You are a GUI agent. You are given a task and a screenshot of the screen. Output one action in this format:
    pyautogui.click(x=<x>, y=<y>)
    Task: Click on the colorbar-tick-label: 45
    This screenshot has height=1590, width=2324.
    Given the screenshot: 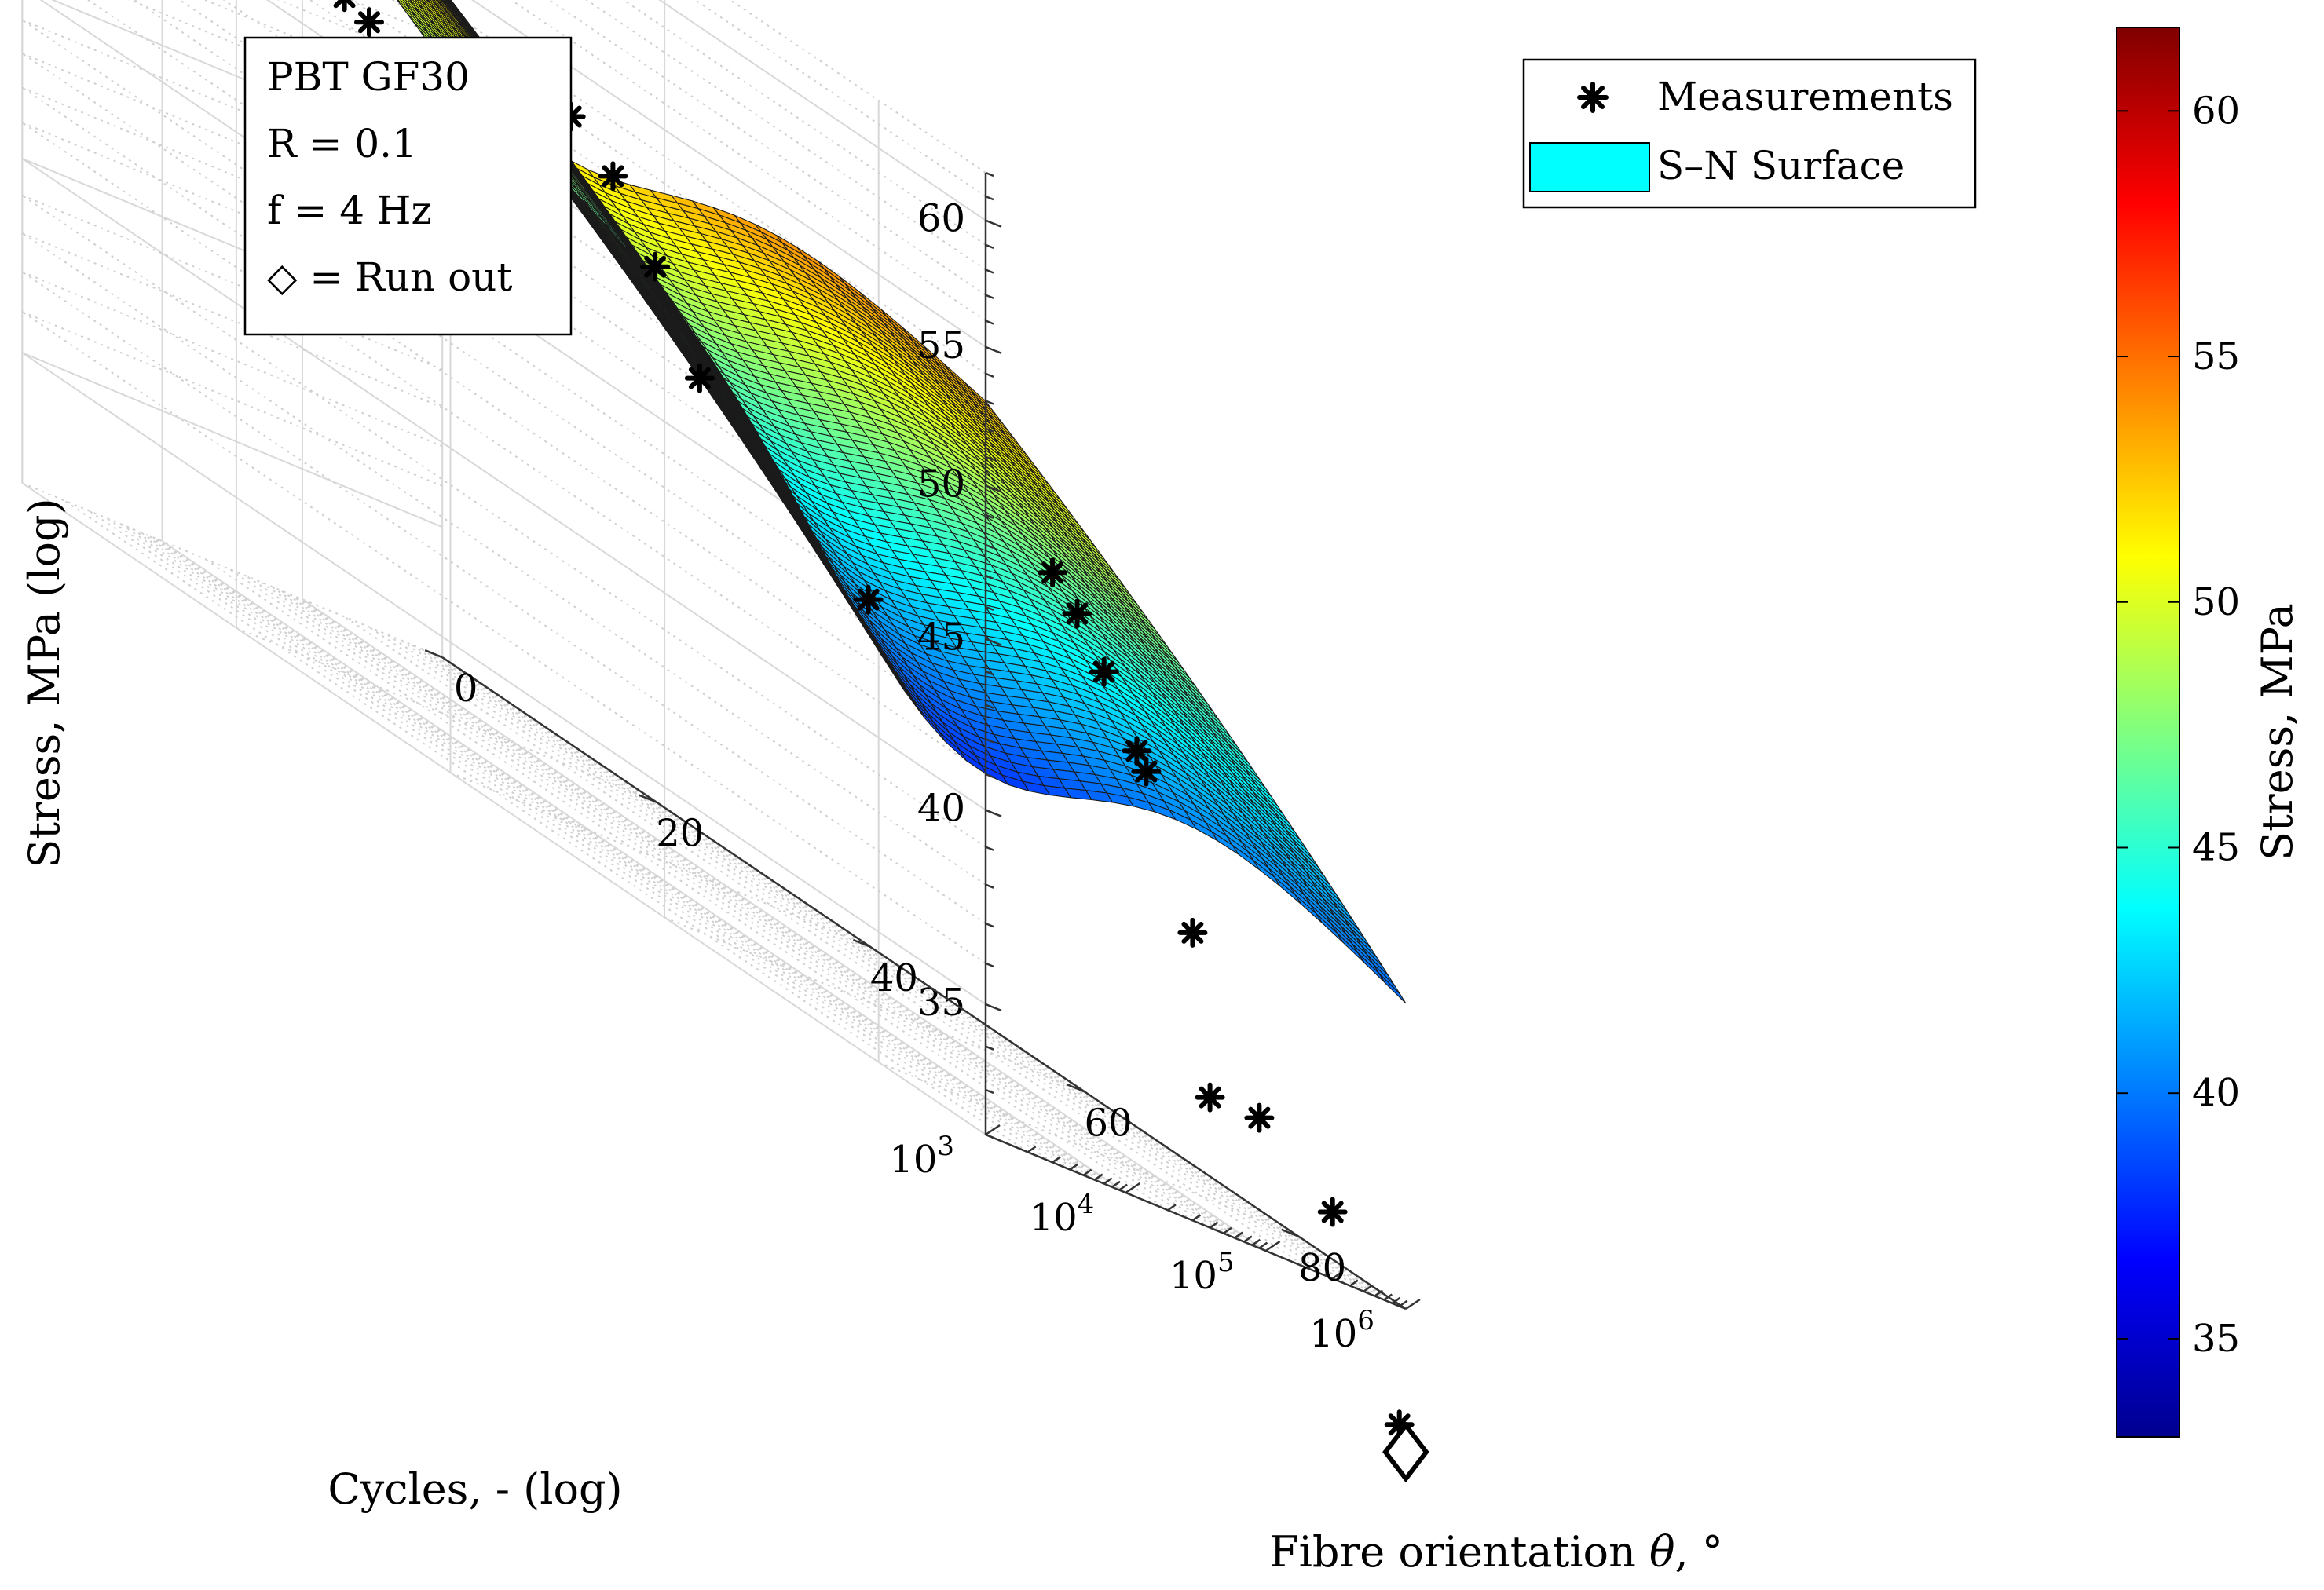 What is the action you would take?
    pyautogui.click(x=2216, y=847)
    